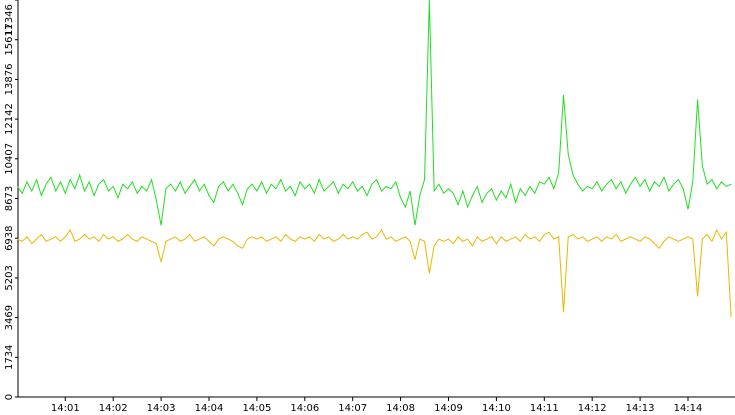 This screenshot has width=735, height=415. Describe the element at coordinates (256, 408) in the screenshot. I see `x-tick-label: 14:05` at that location.